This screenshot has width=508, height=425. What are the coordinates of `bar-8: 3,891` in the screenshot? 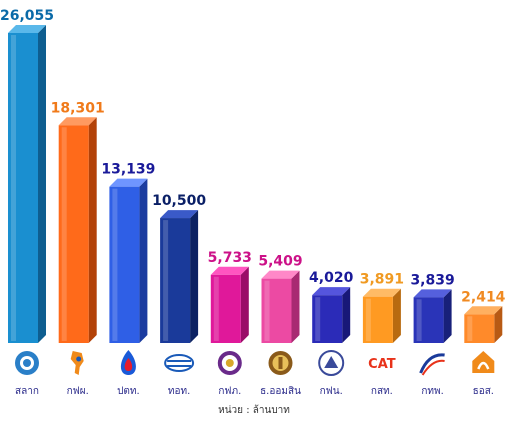 It's located at (382, 307).